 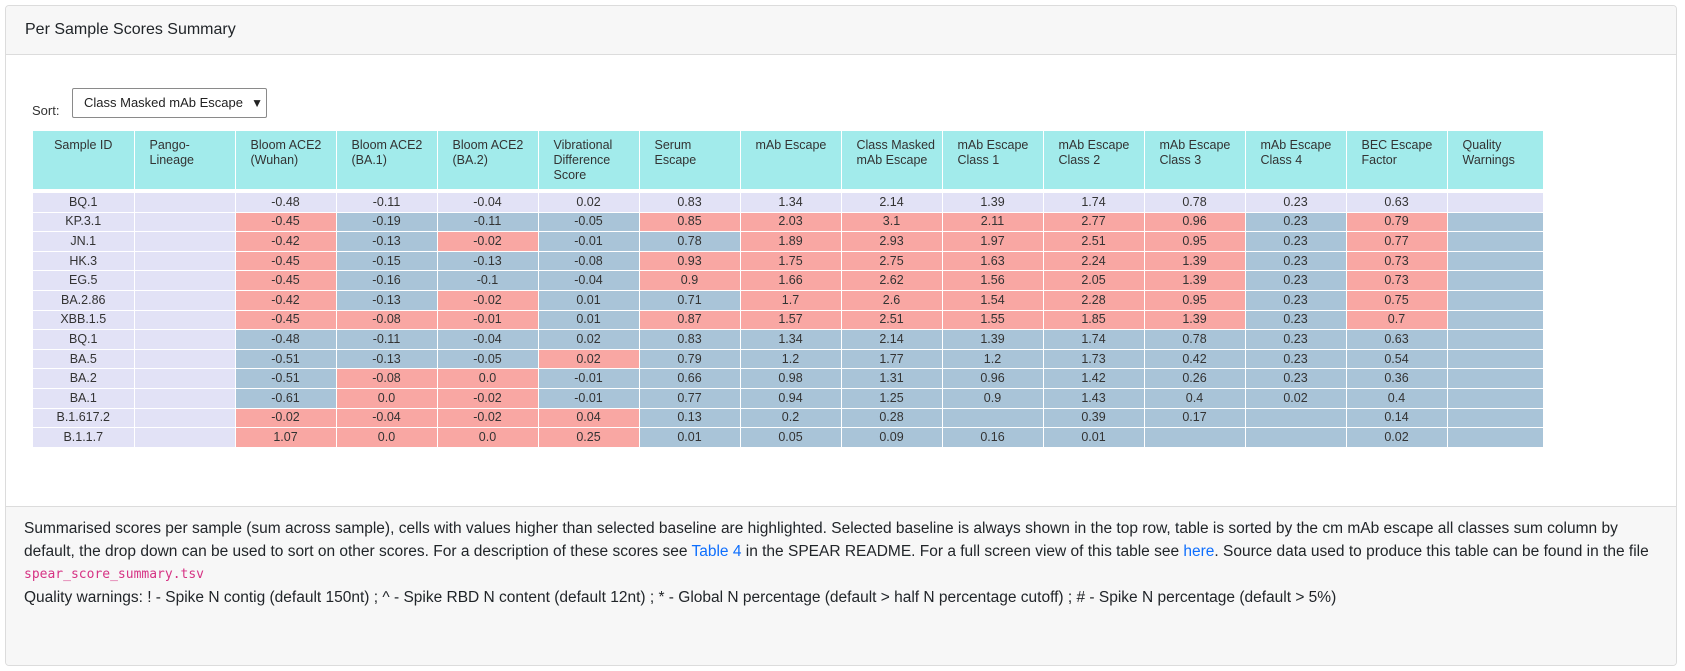 I want to click on score-cell: 0.63, so click(x=1397, y=339).